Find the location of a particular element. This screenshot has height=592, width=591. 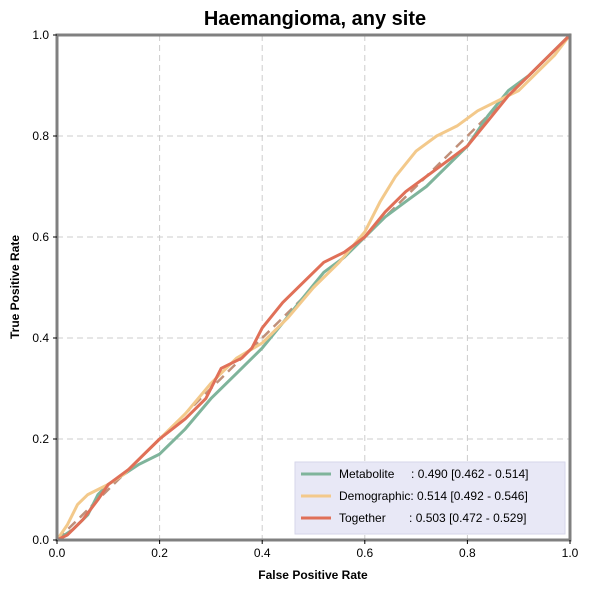

x-tick-label: 1.0 is located at coordinates (570, 553).